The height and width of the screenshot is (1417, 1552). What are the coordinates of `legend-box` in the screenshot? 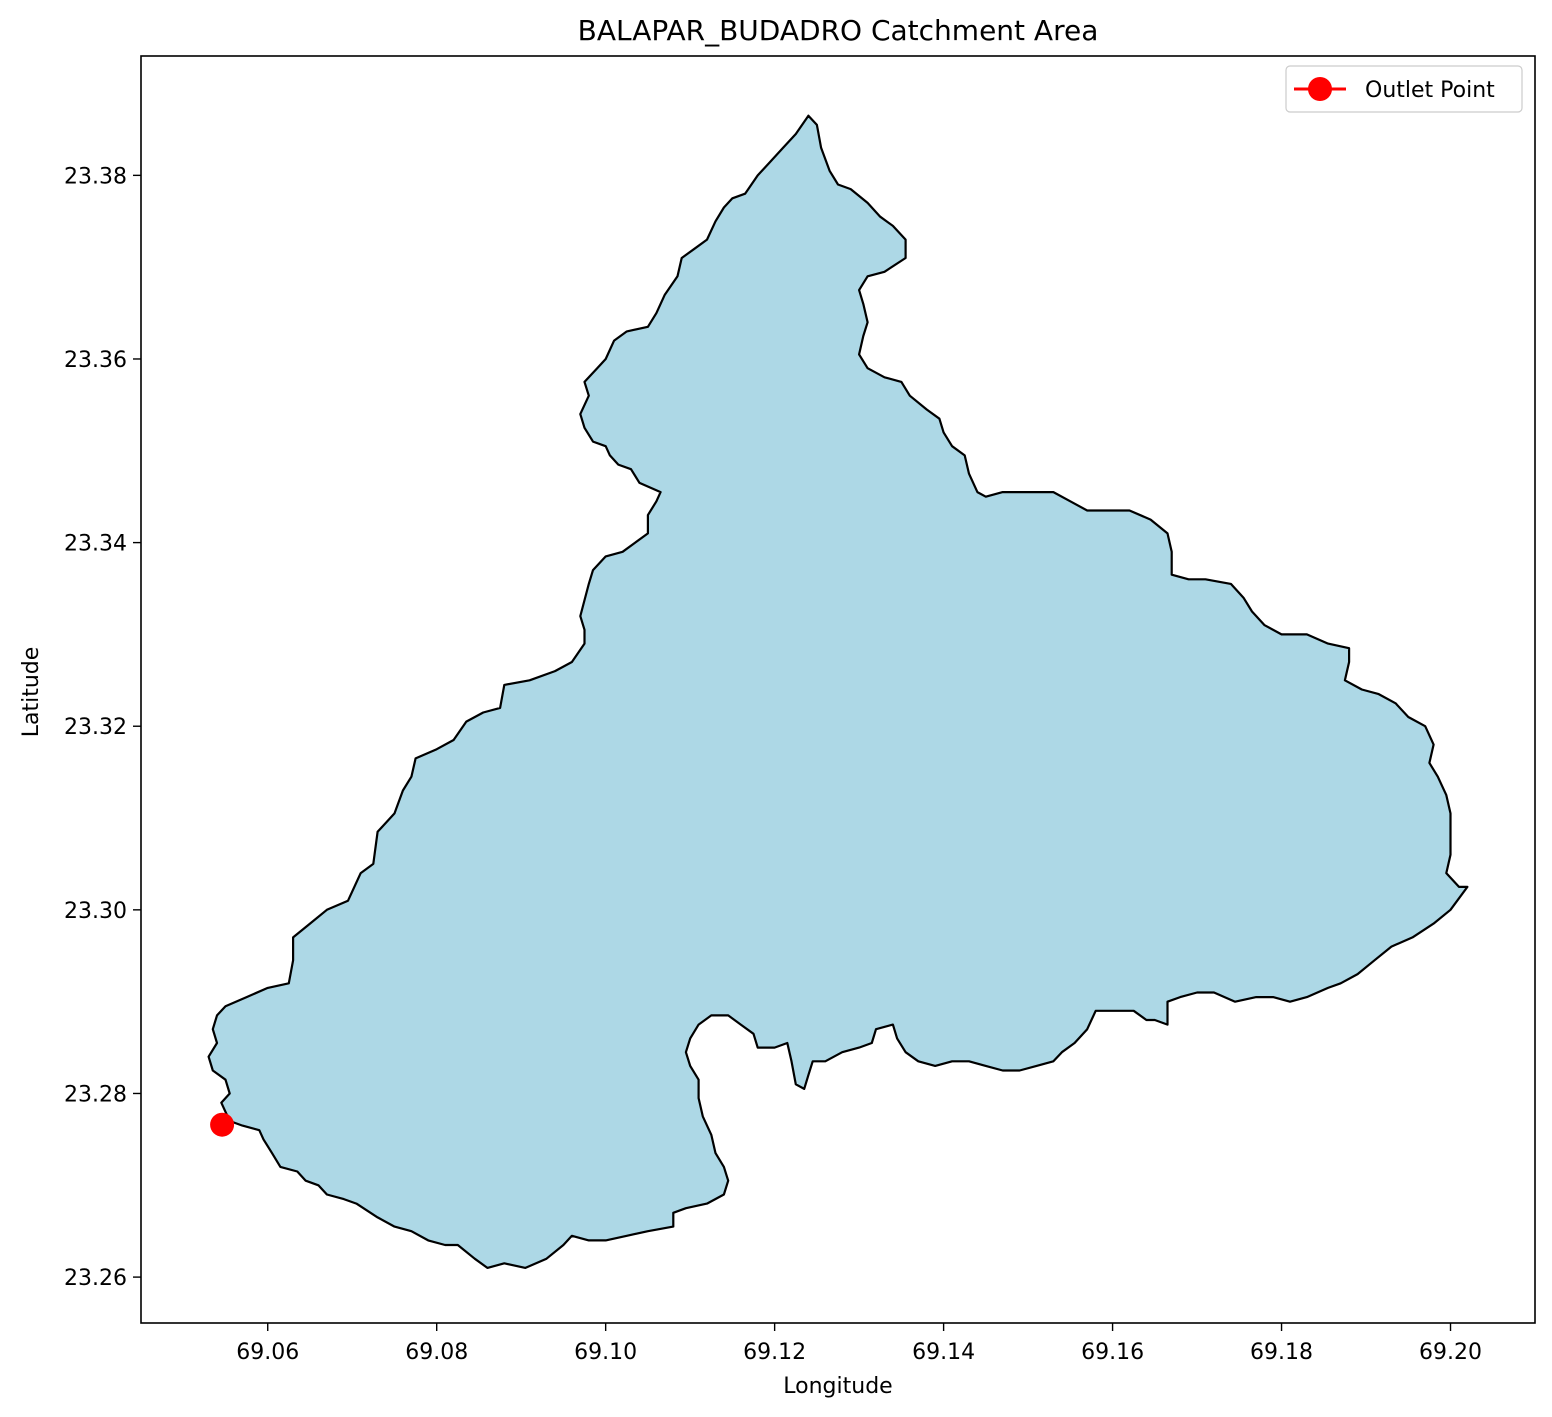 It's located at (1404, 89).